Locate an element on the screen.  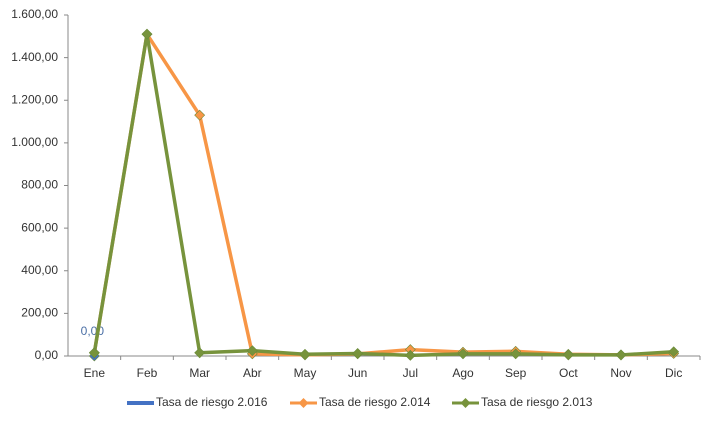
y-tick-label: 400,00 is located at coordinates (39, 270).